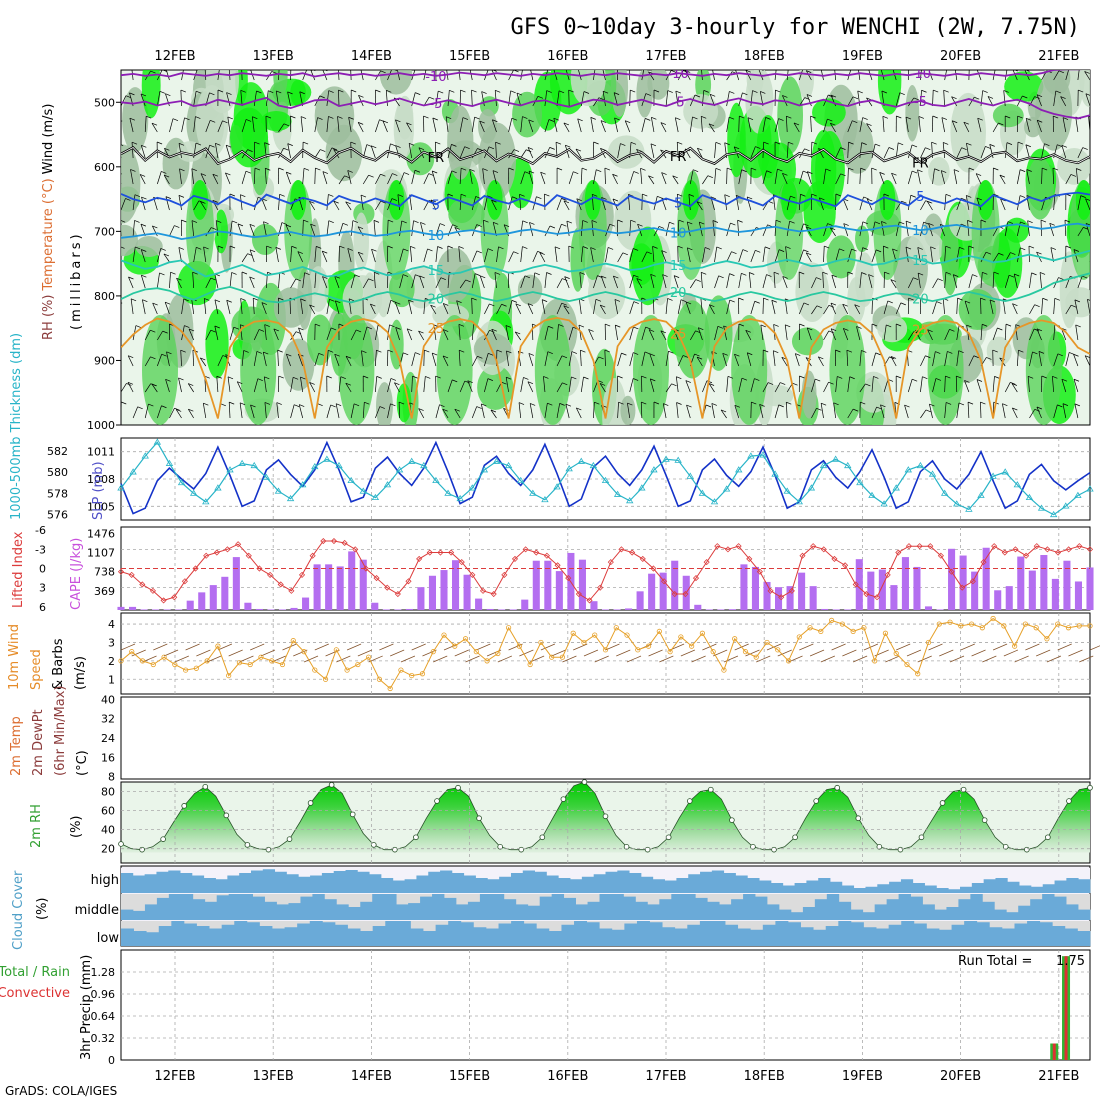  What do you see at coordinates (104, 231) in the screenshot?
I see `pressure-tick: 700` at bounding box center [104, 231].